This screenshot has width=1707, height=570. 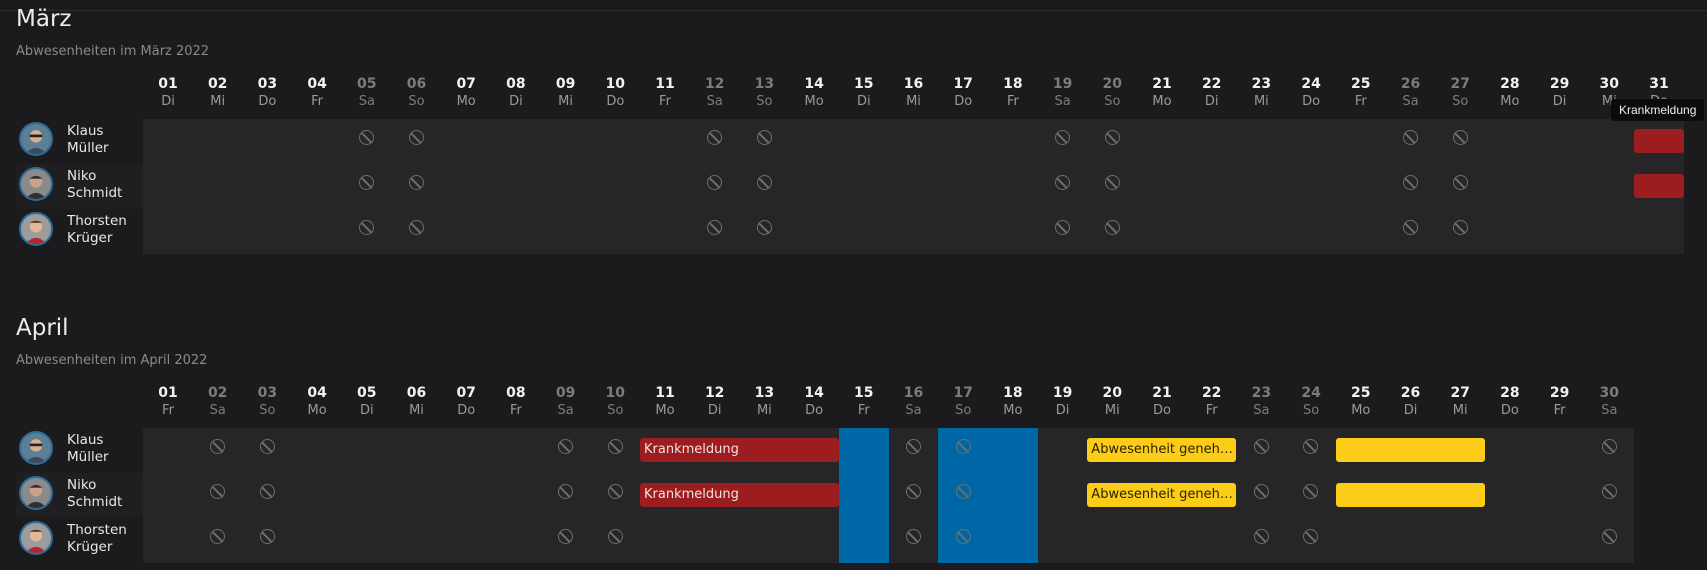 I want to click on day-header: 24 So, so click(x=1311, y=402).